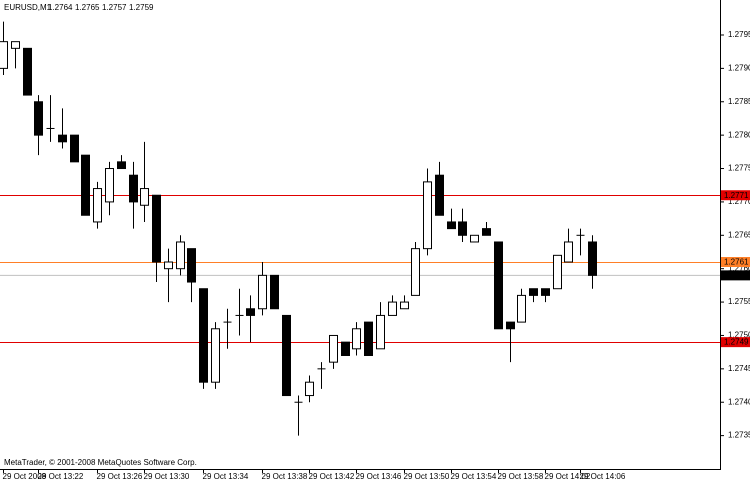 The width and height of the screenshot is (750, 483). What do you see at coordinates (120, 476) in the screenshot?
I see `x-tick-label: 29 Oct 13:26` at bounding box center [120, 476].